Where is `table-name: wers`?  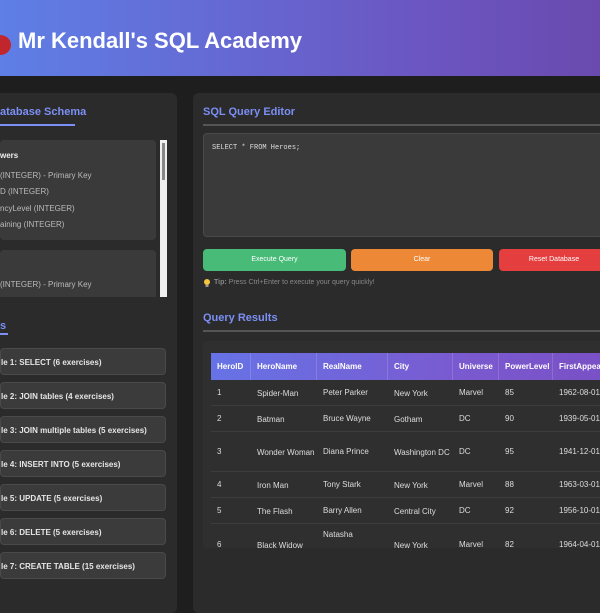
table-name: wers is located at coordinates (9, 155).